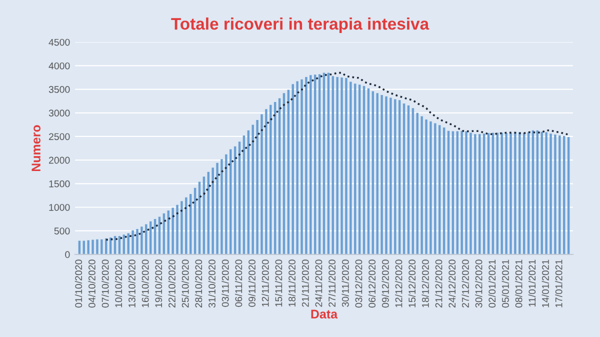 Image resolution: width=600 pixels, height=337 pixels. Describe the element at coordinates (105, 284) in the screenshot. I see `x-tick-label: 07/10/2020` at that location.